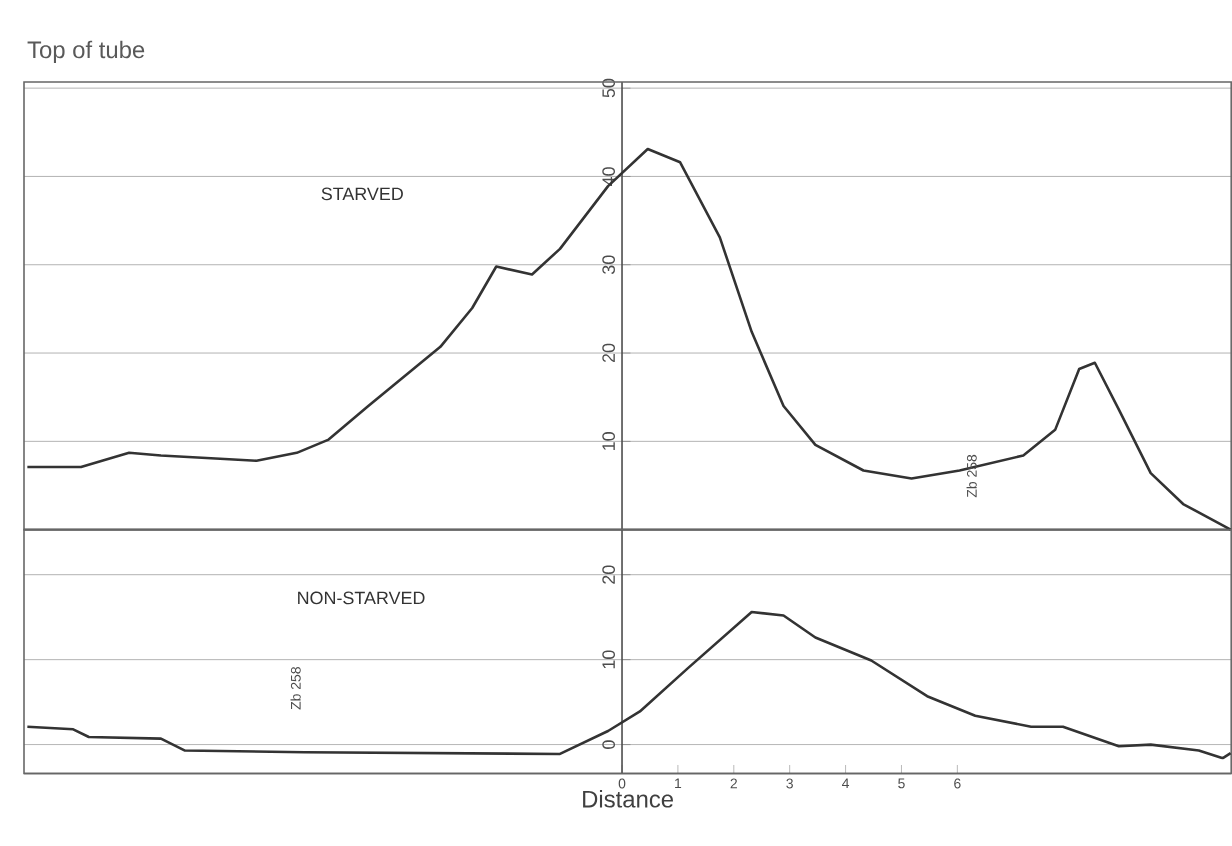 This screenshot has height=846, width=1232. What do you see at coordinates (628, 799) in the screenshot?
I see `x-axis-title: Distance` at bounding box center [628, 799].